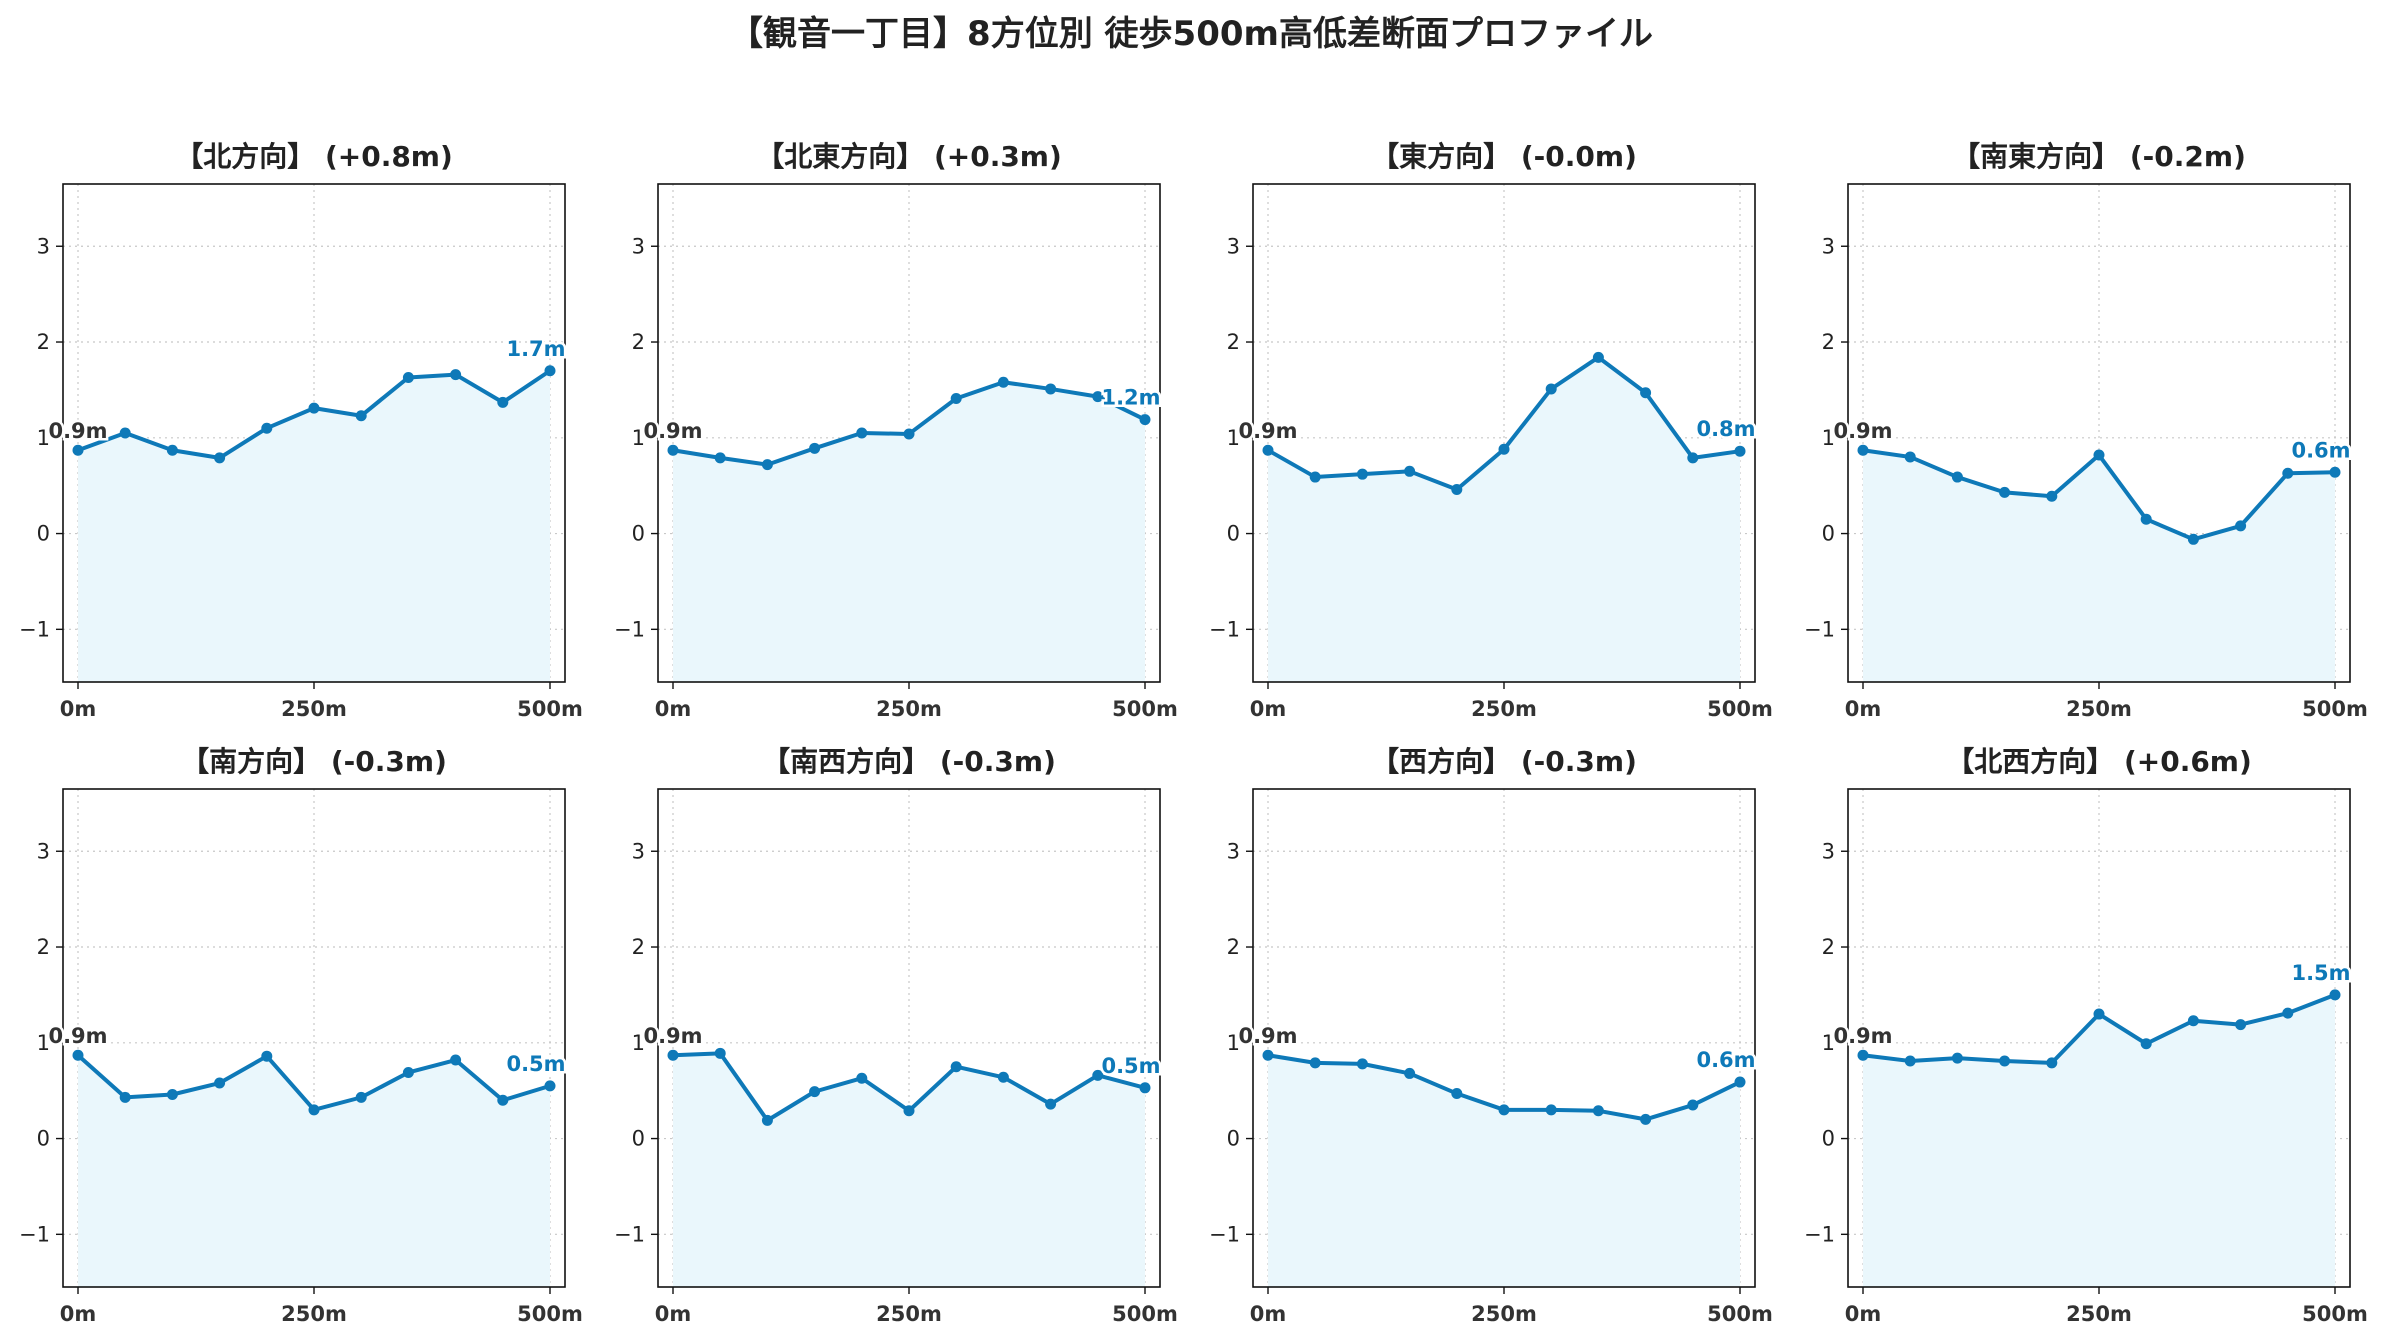 The width and height of the screenshot is (2382, 1340). I want to click on end-value-label: 1.2m, so click(1130, 398).